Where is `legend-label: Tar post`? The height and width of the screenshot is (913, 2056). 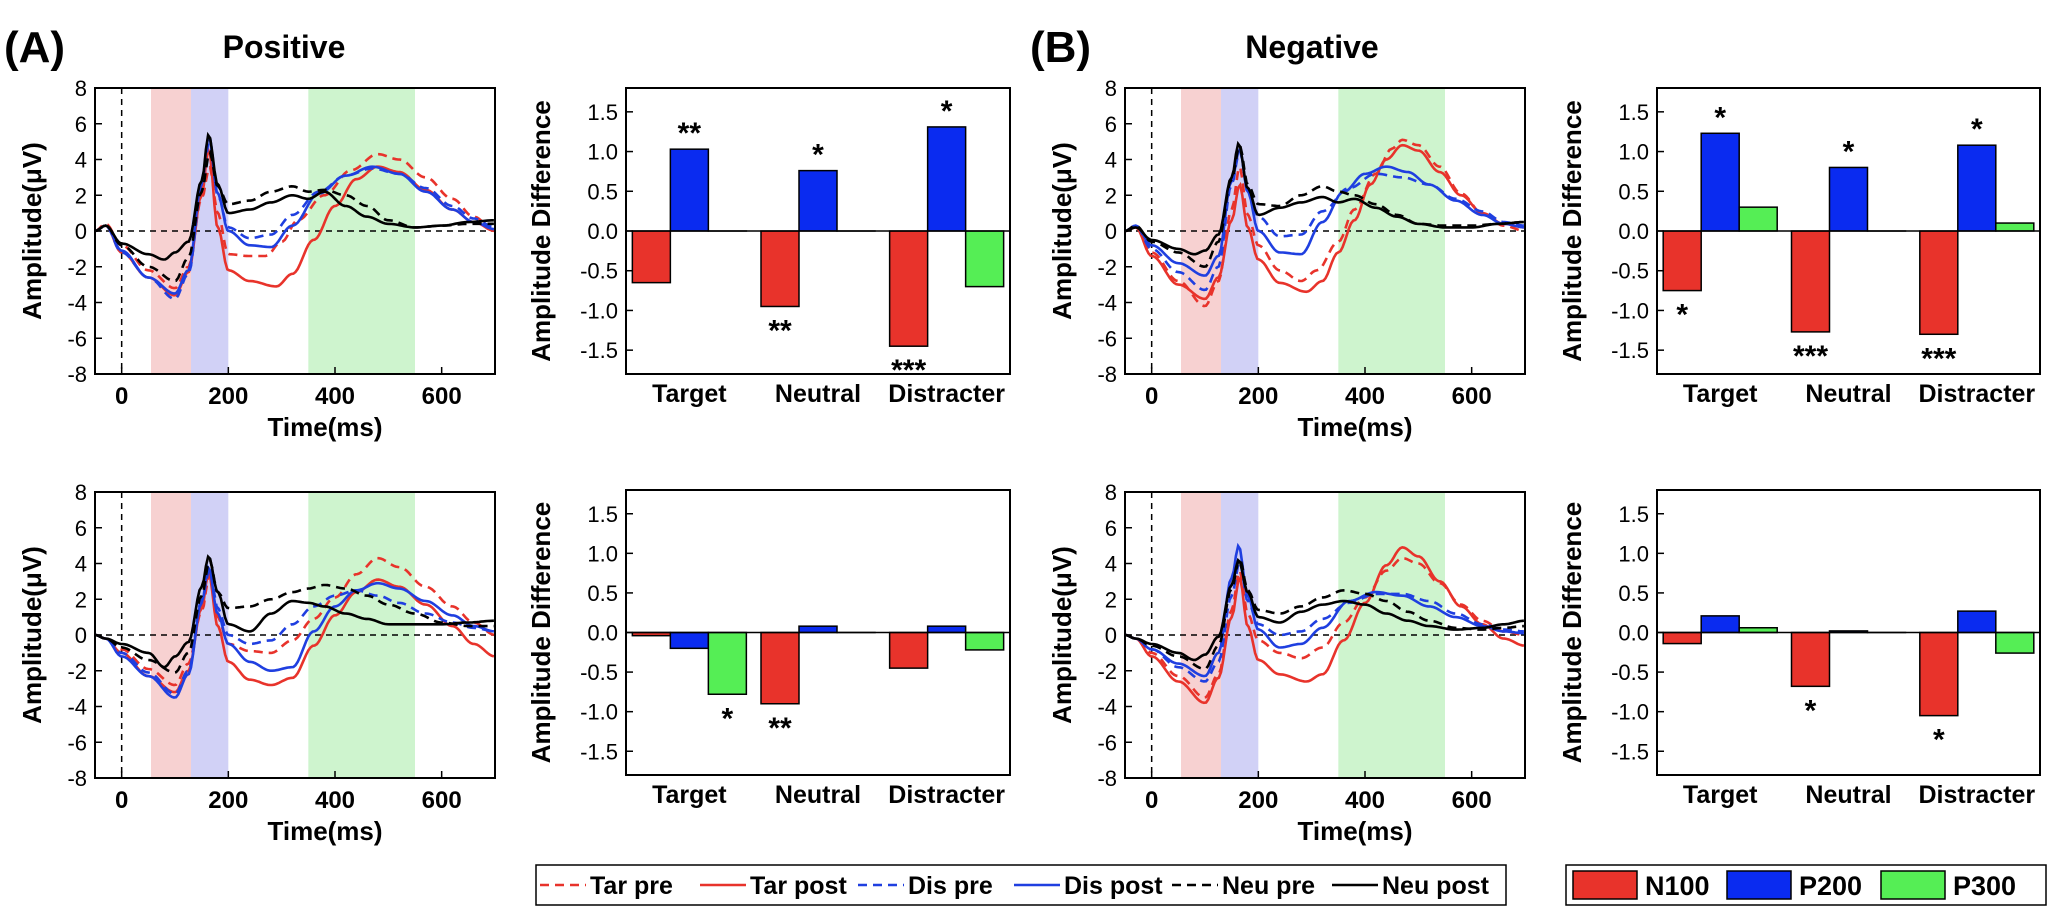 legend-label: Tar post is located at coordinates (798, 886).